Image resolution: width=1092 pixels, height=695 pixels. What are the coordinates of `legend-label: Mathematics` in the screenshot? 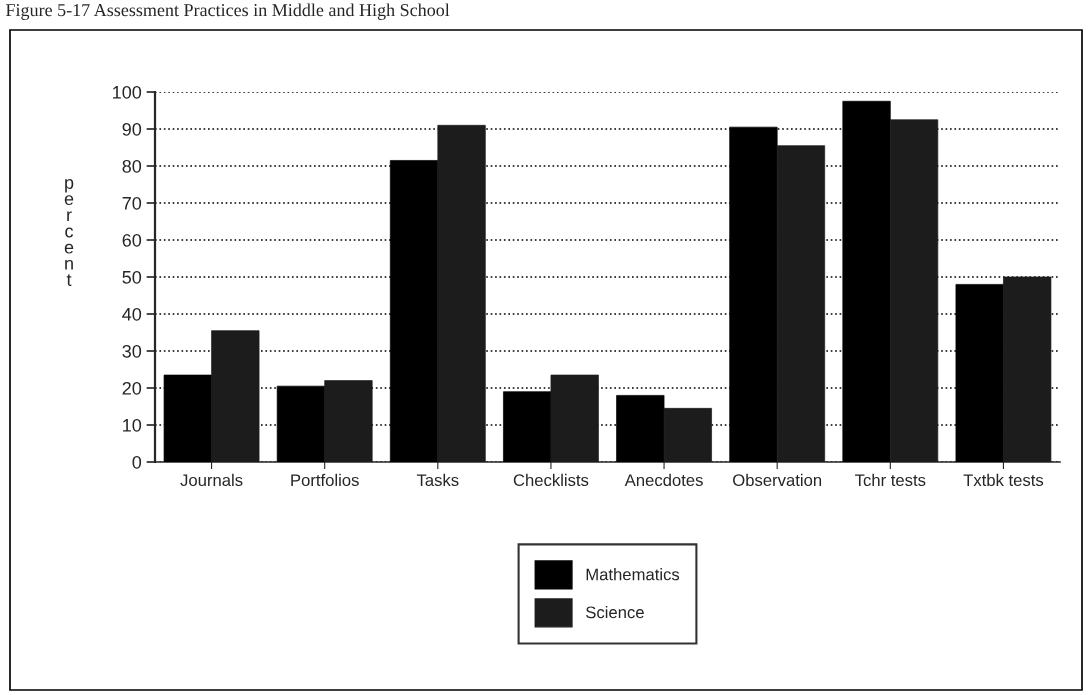 It's located at (633, 574).